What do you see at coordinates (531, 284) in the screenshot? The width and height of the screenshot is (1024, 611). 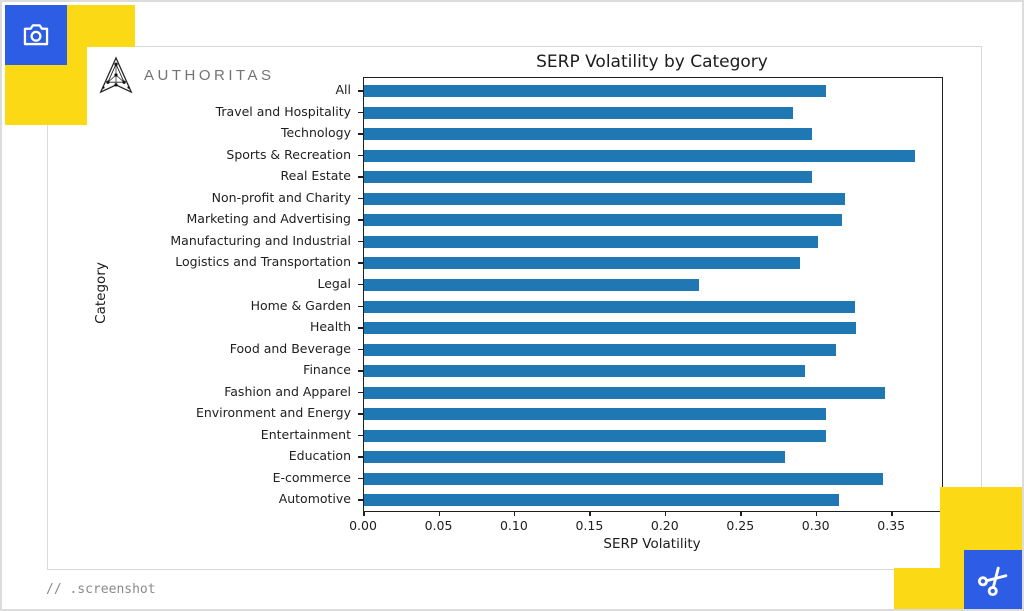 I see `bar-legal` at bounding box center [531, 284].